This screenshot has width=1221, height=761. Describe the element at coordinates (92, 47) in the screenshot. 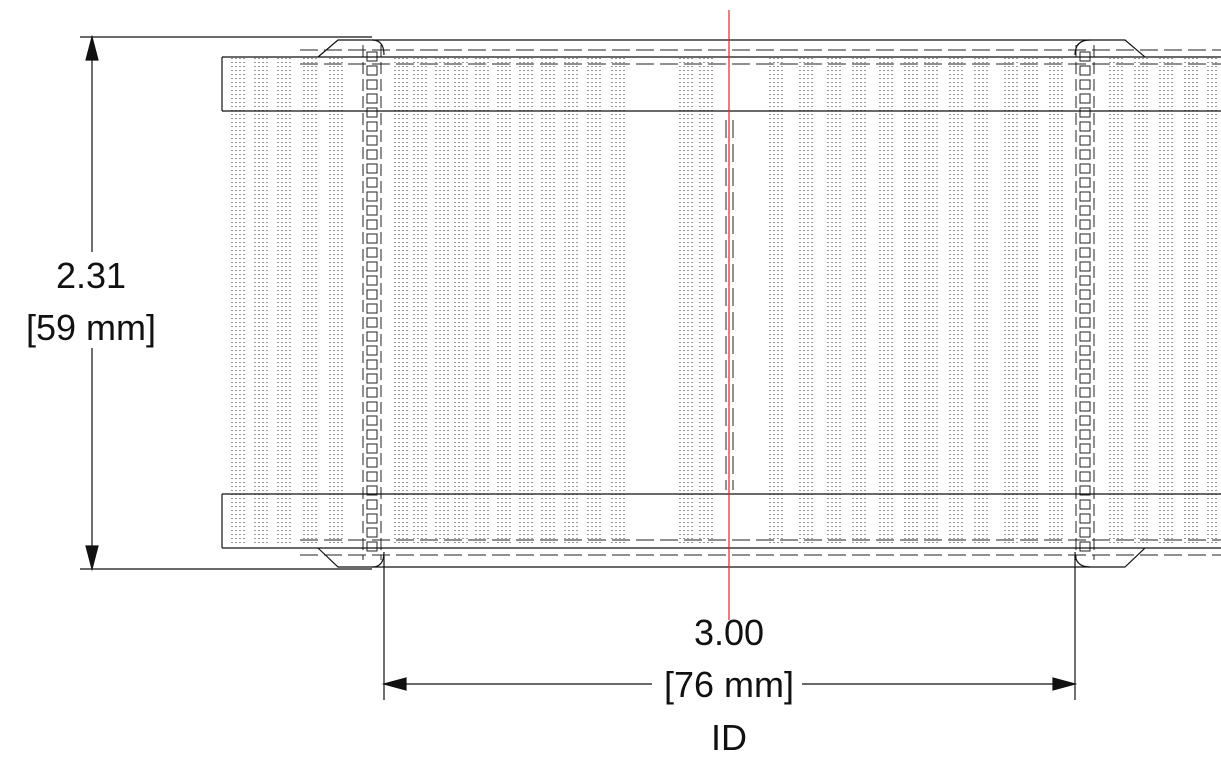

I see `height-arrow-top` at that location.